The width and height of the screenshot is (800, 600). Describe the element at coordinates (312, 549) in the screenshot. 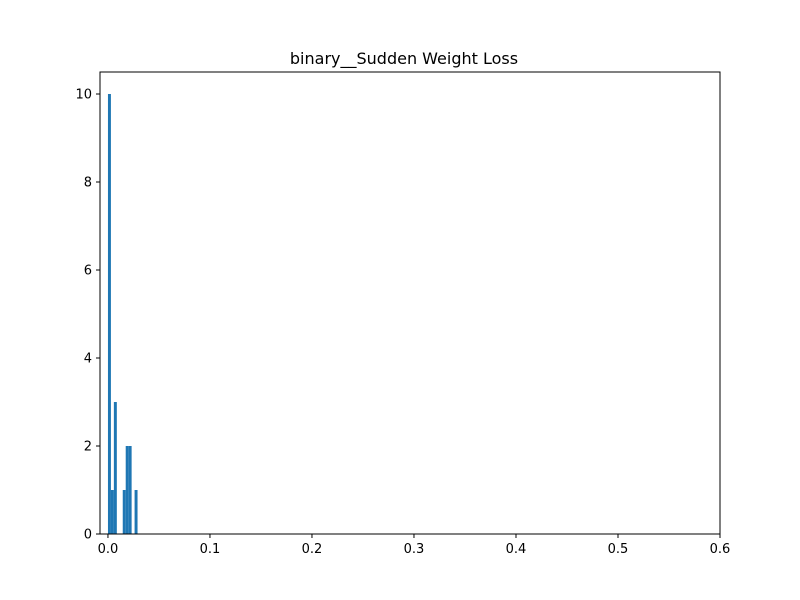

I see `x-tick-label: 0.2` at that location.